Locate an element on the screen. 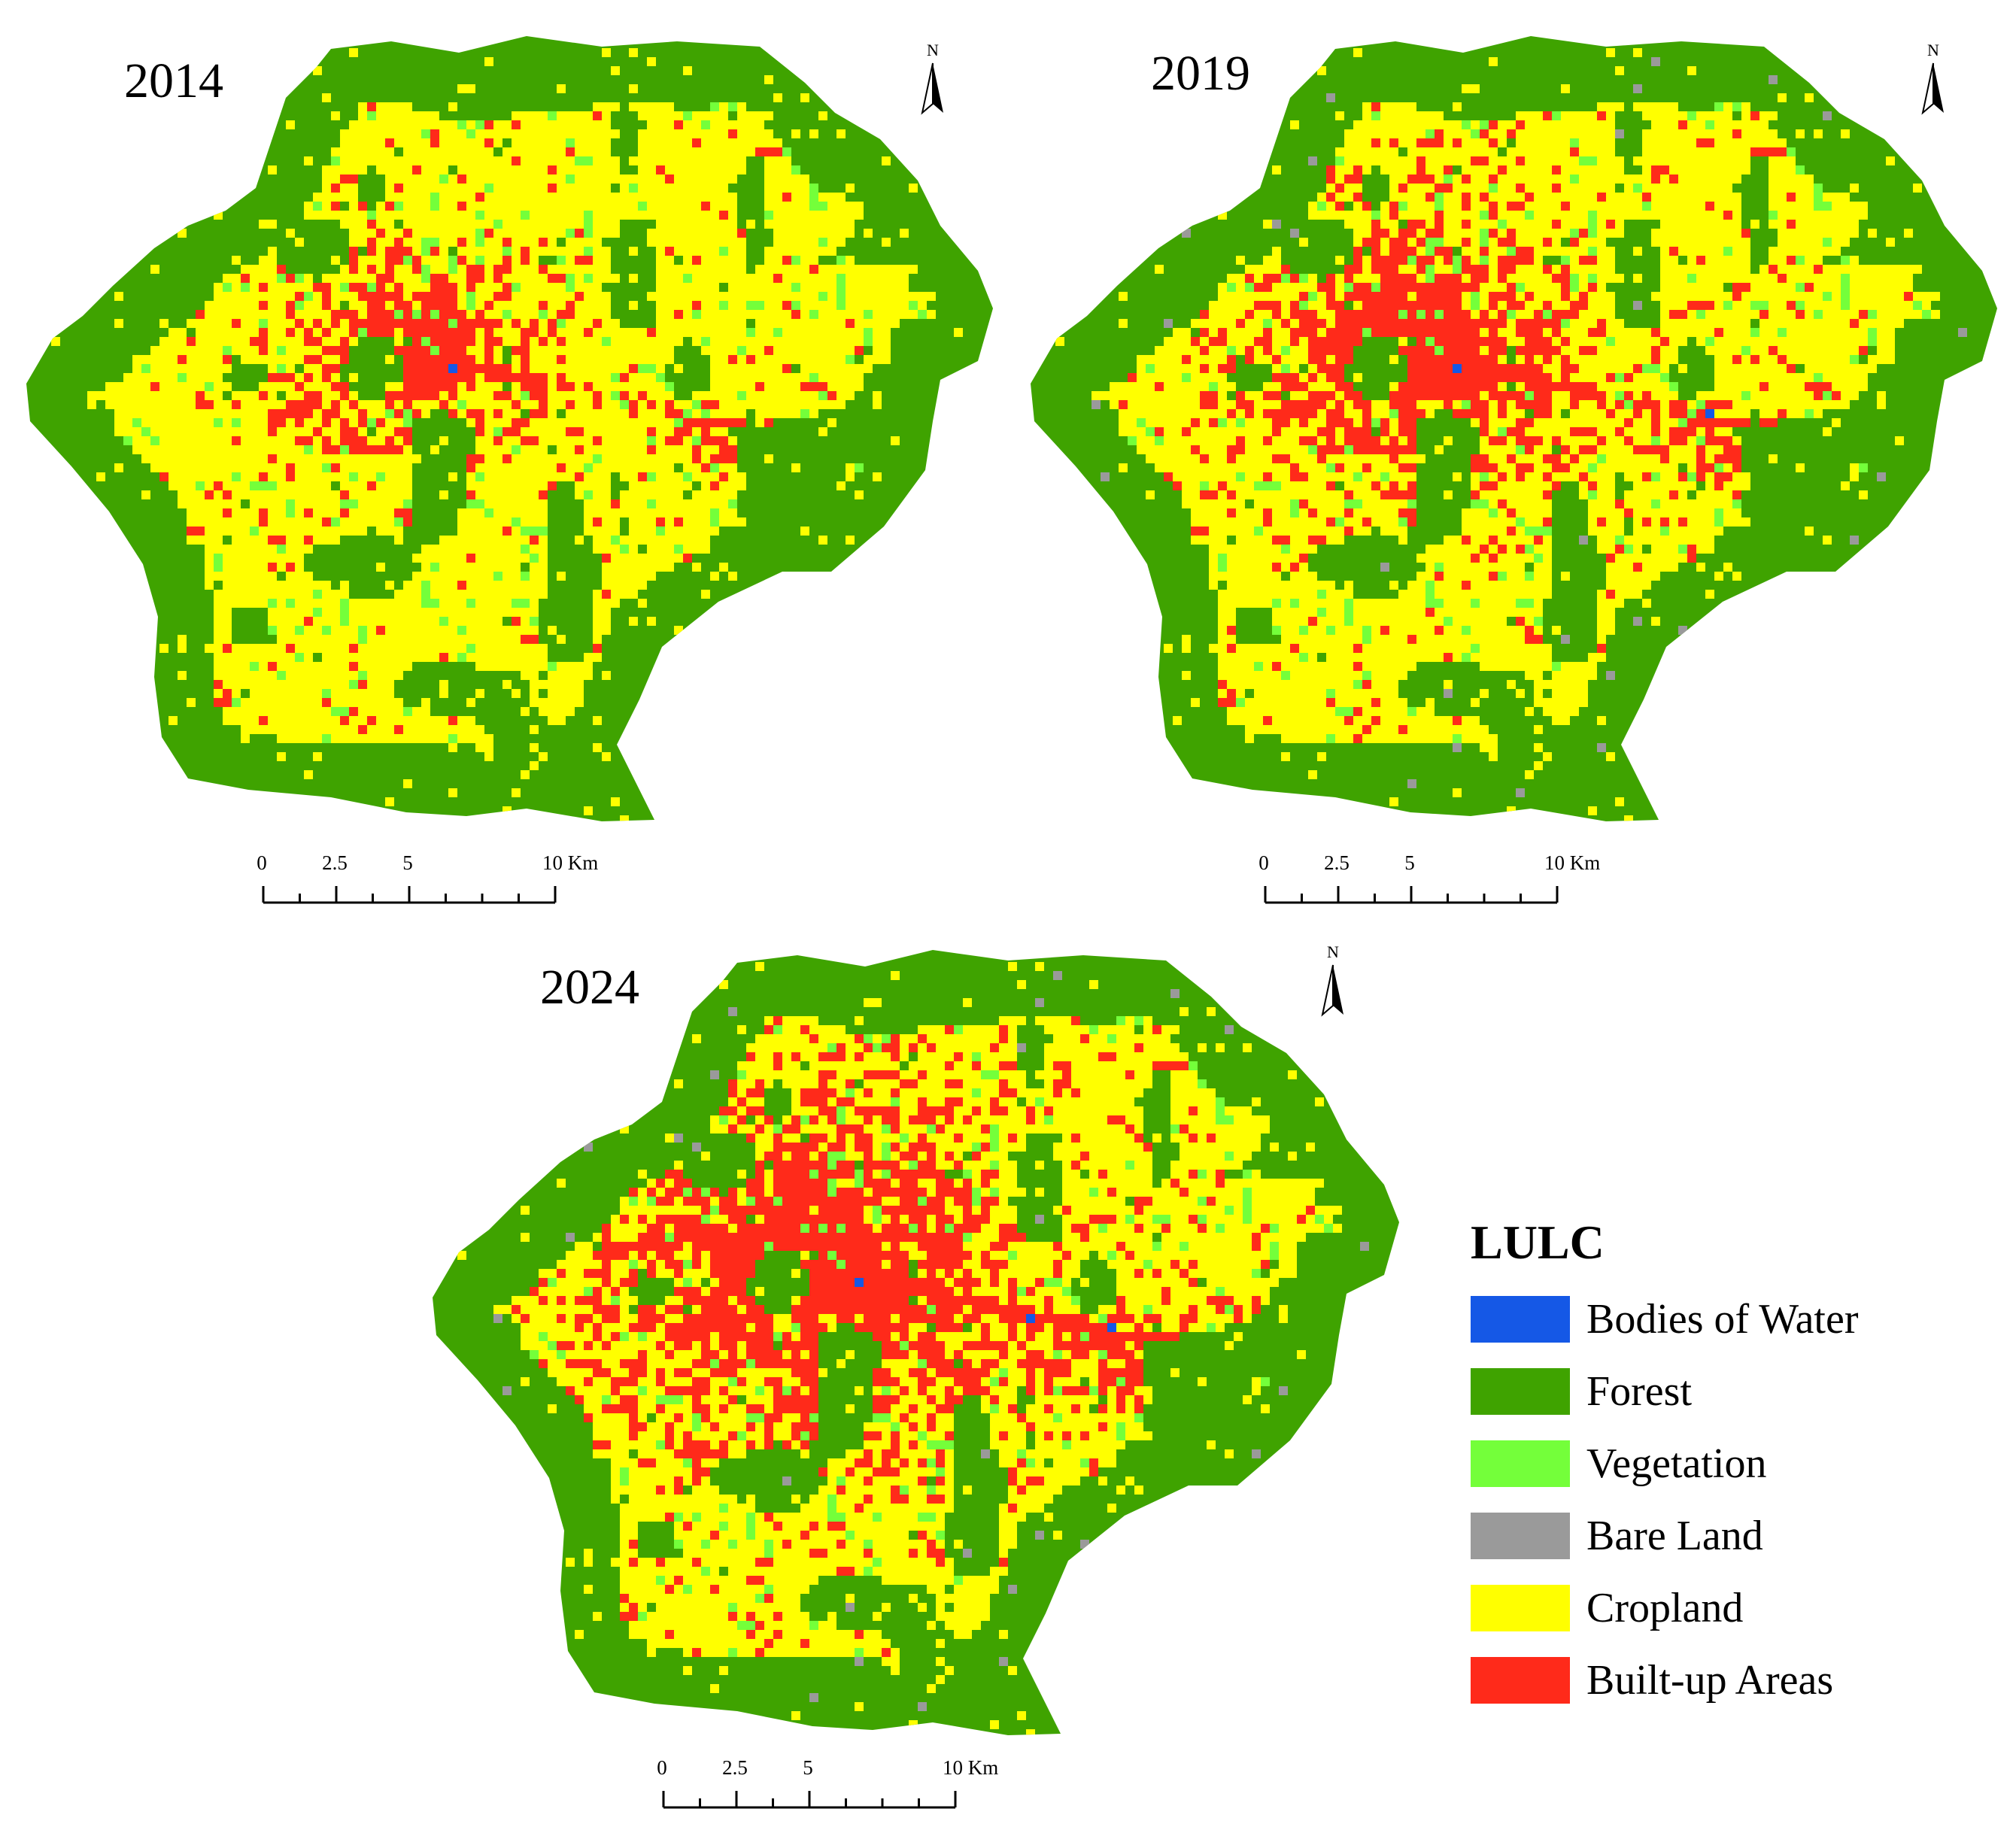 This screenshot has width=2016, height=1833. legend-label: Bodies of Water is located at coordinates (1722, 1319).